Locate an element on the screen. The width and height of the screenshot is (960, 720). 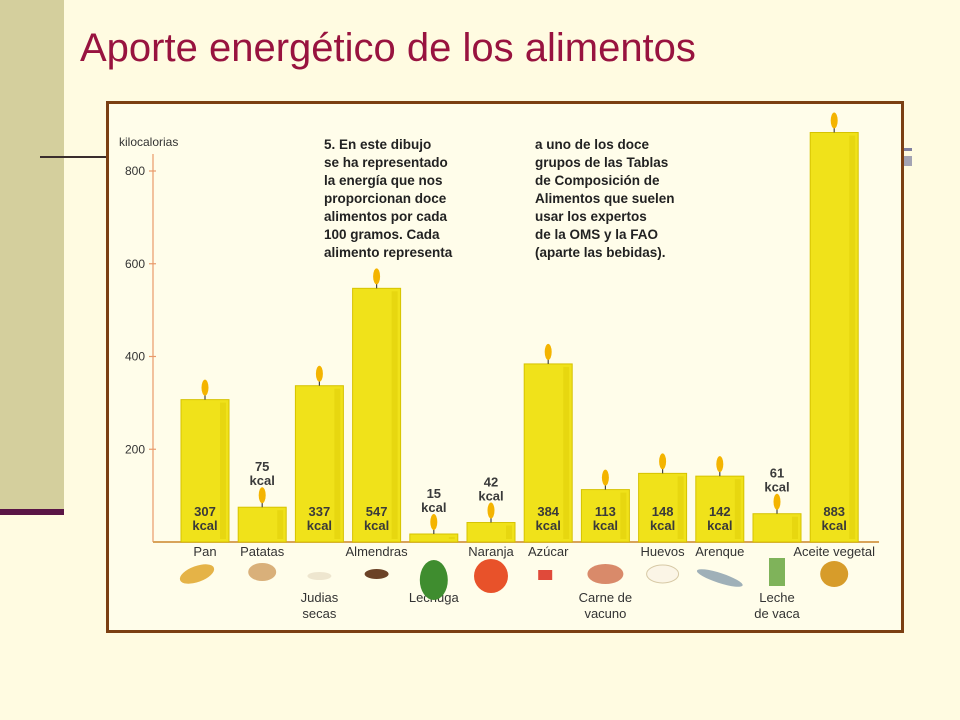
value-label-12: 883 is located at coordinates (834, 511).